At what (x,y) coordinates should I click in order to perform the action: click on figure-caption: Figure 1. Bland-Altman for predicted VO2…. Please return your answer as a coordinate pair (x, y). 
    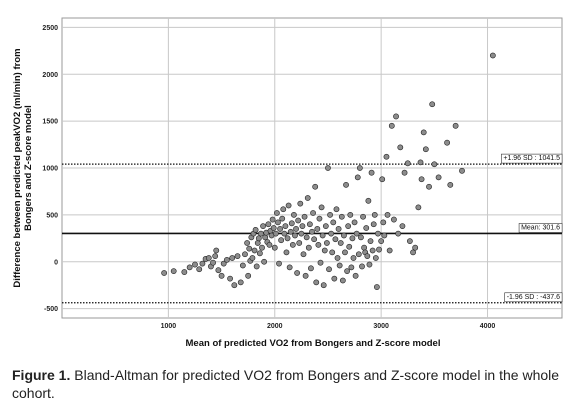
    Looking at the image, I should click on (289, 384).